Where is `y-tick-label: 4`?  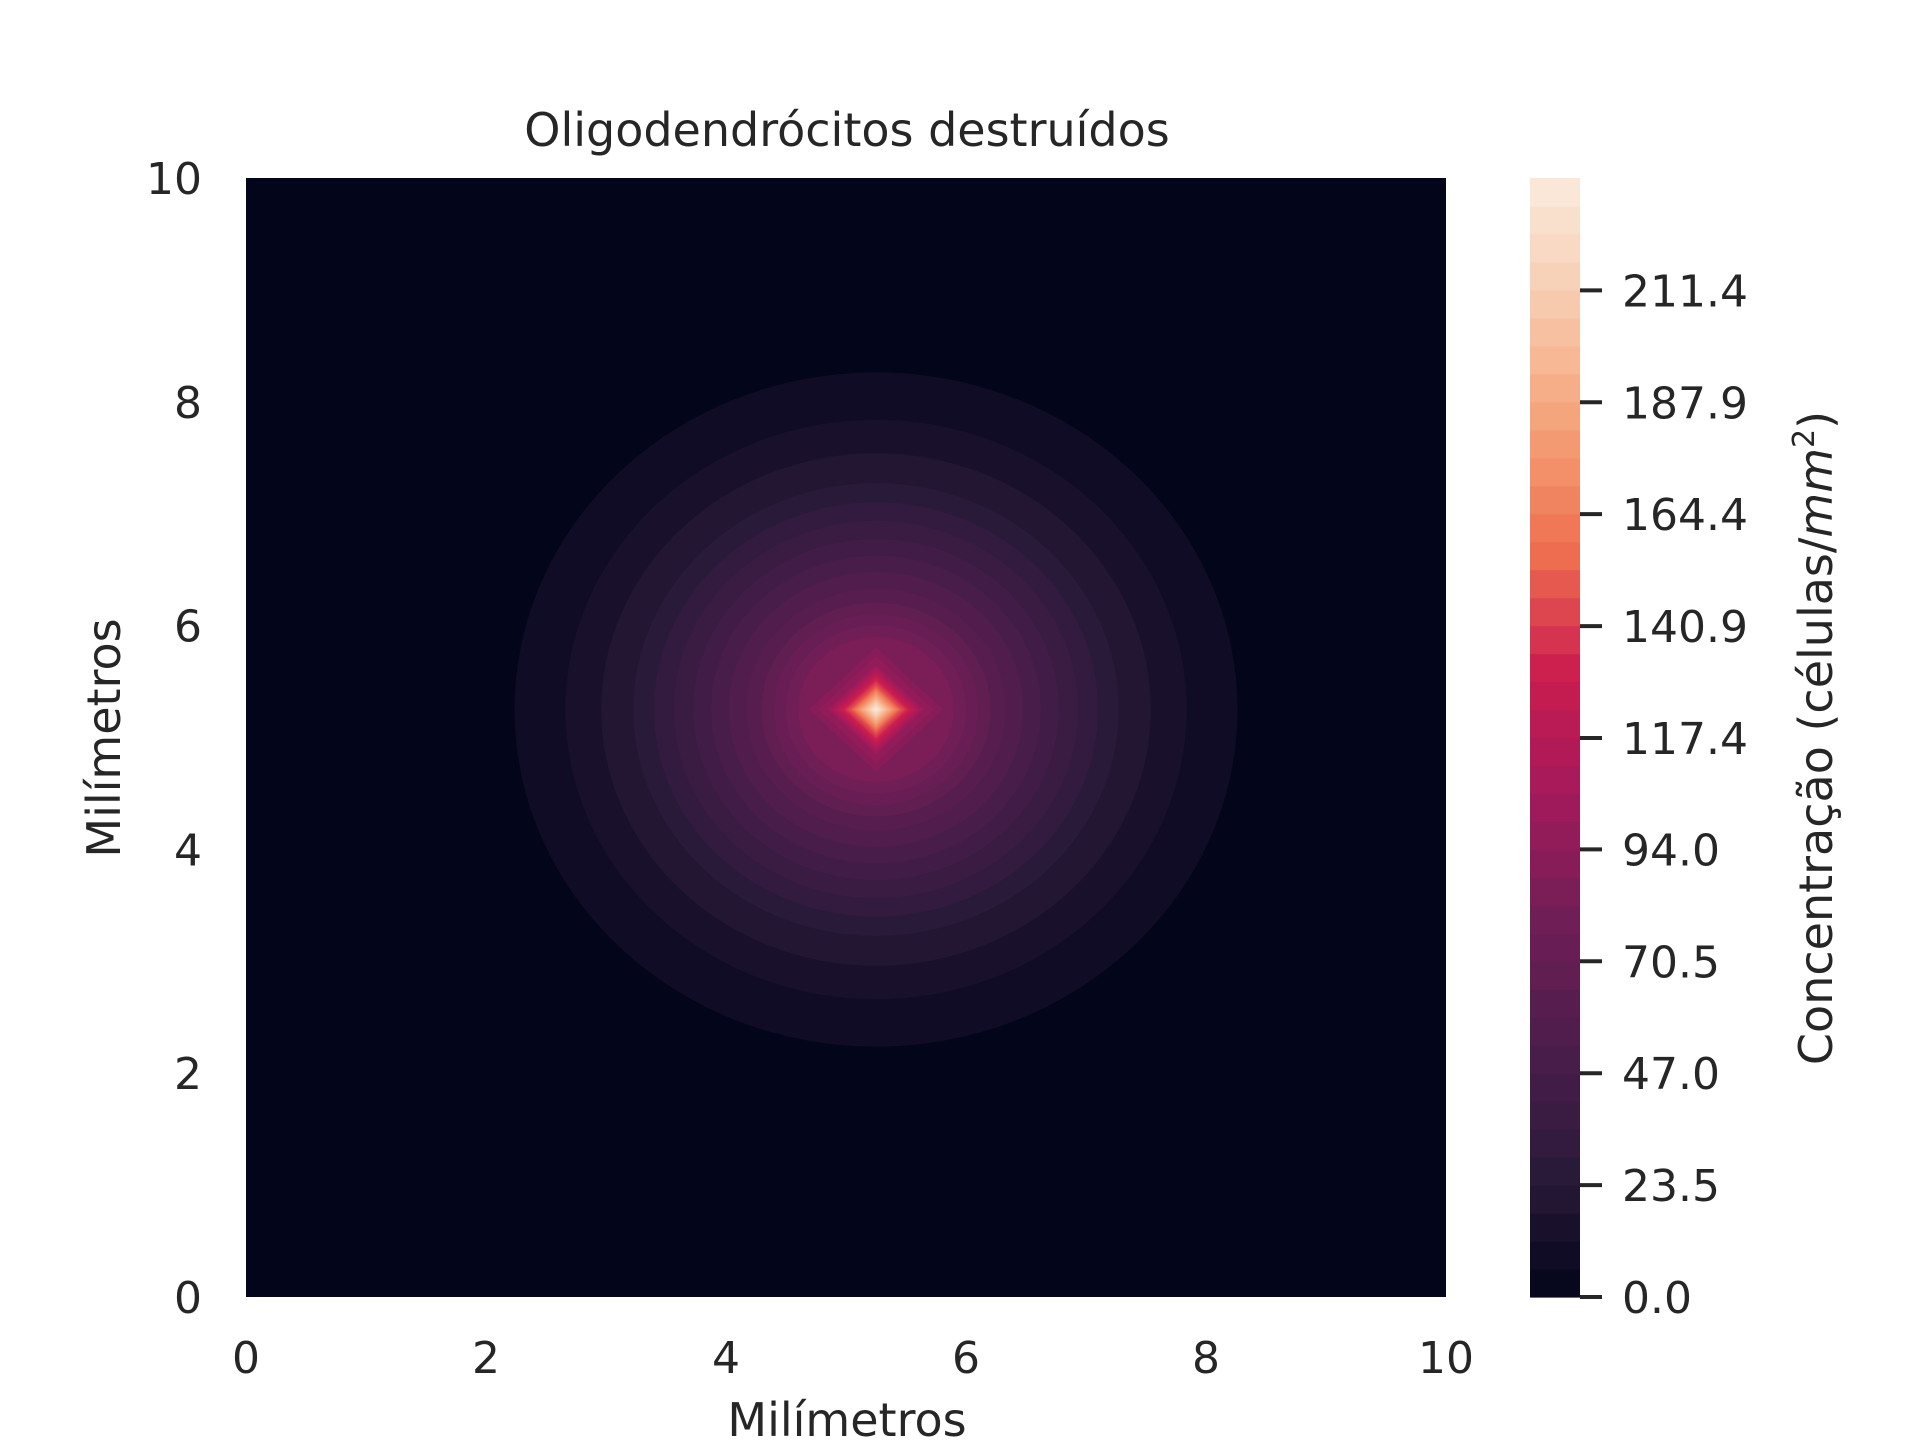
y-tick-label: 4 is located at coordinates (188, 850).